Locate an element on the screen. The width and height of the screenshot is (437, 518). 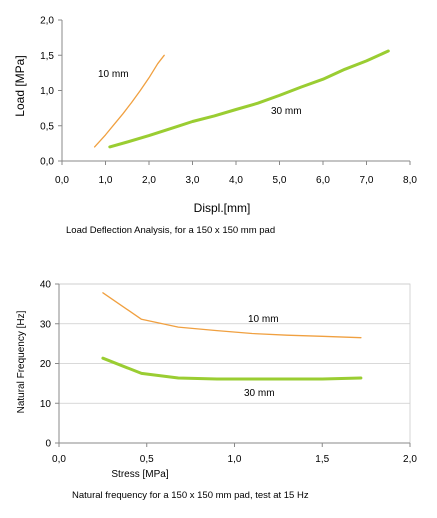
c2-series-label-10mm: 10 mm is located at coordinates (263, 319).